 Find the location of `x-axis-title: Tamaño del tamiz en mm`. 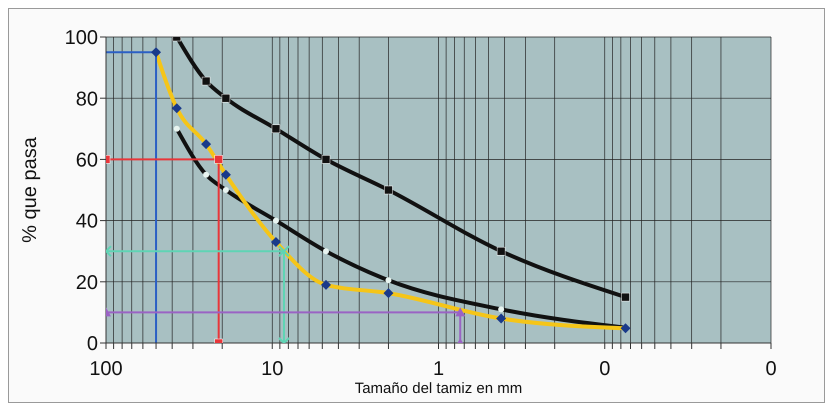

x-axis-title: Tamaño del tamiz en mm is located at coordinates (438, 388).